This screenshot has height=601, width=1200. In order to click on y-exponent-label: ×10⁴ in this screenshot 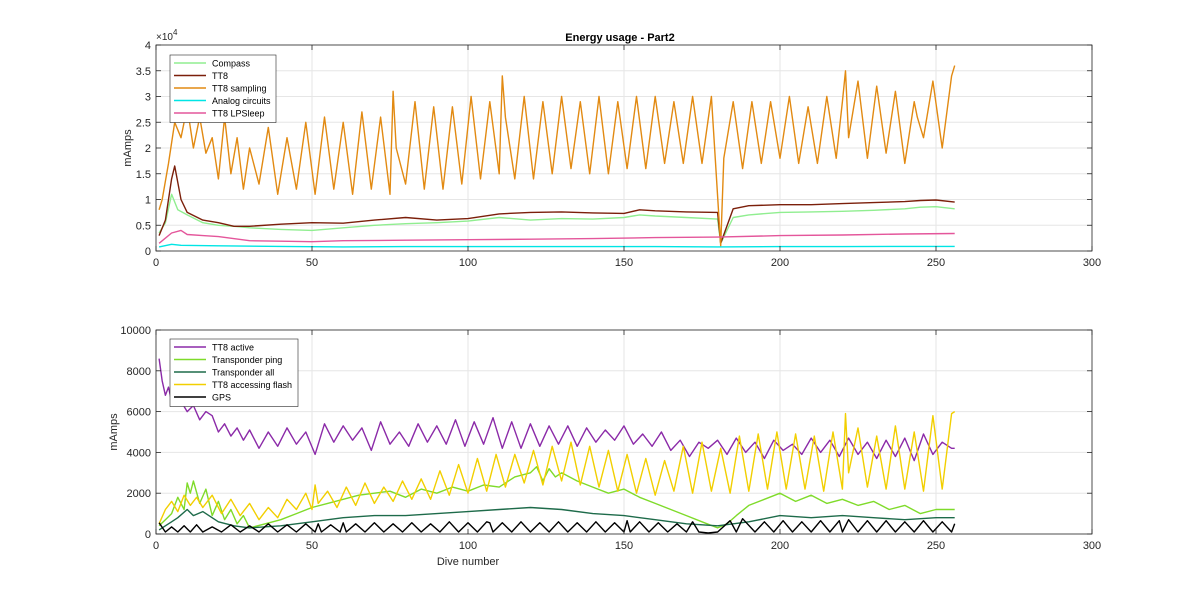, I will do `click(167, 35)`.